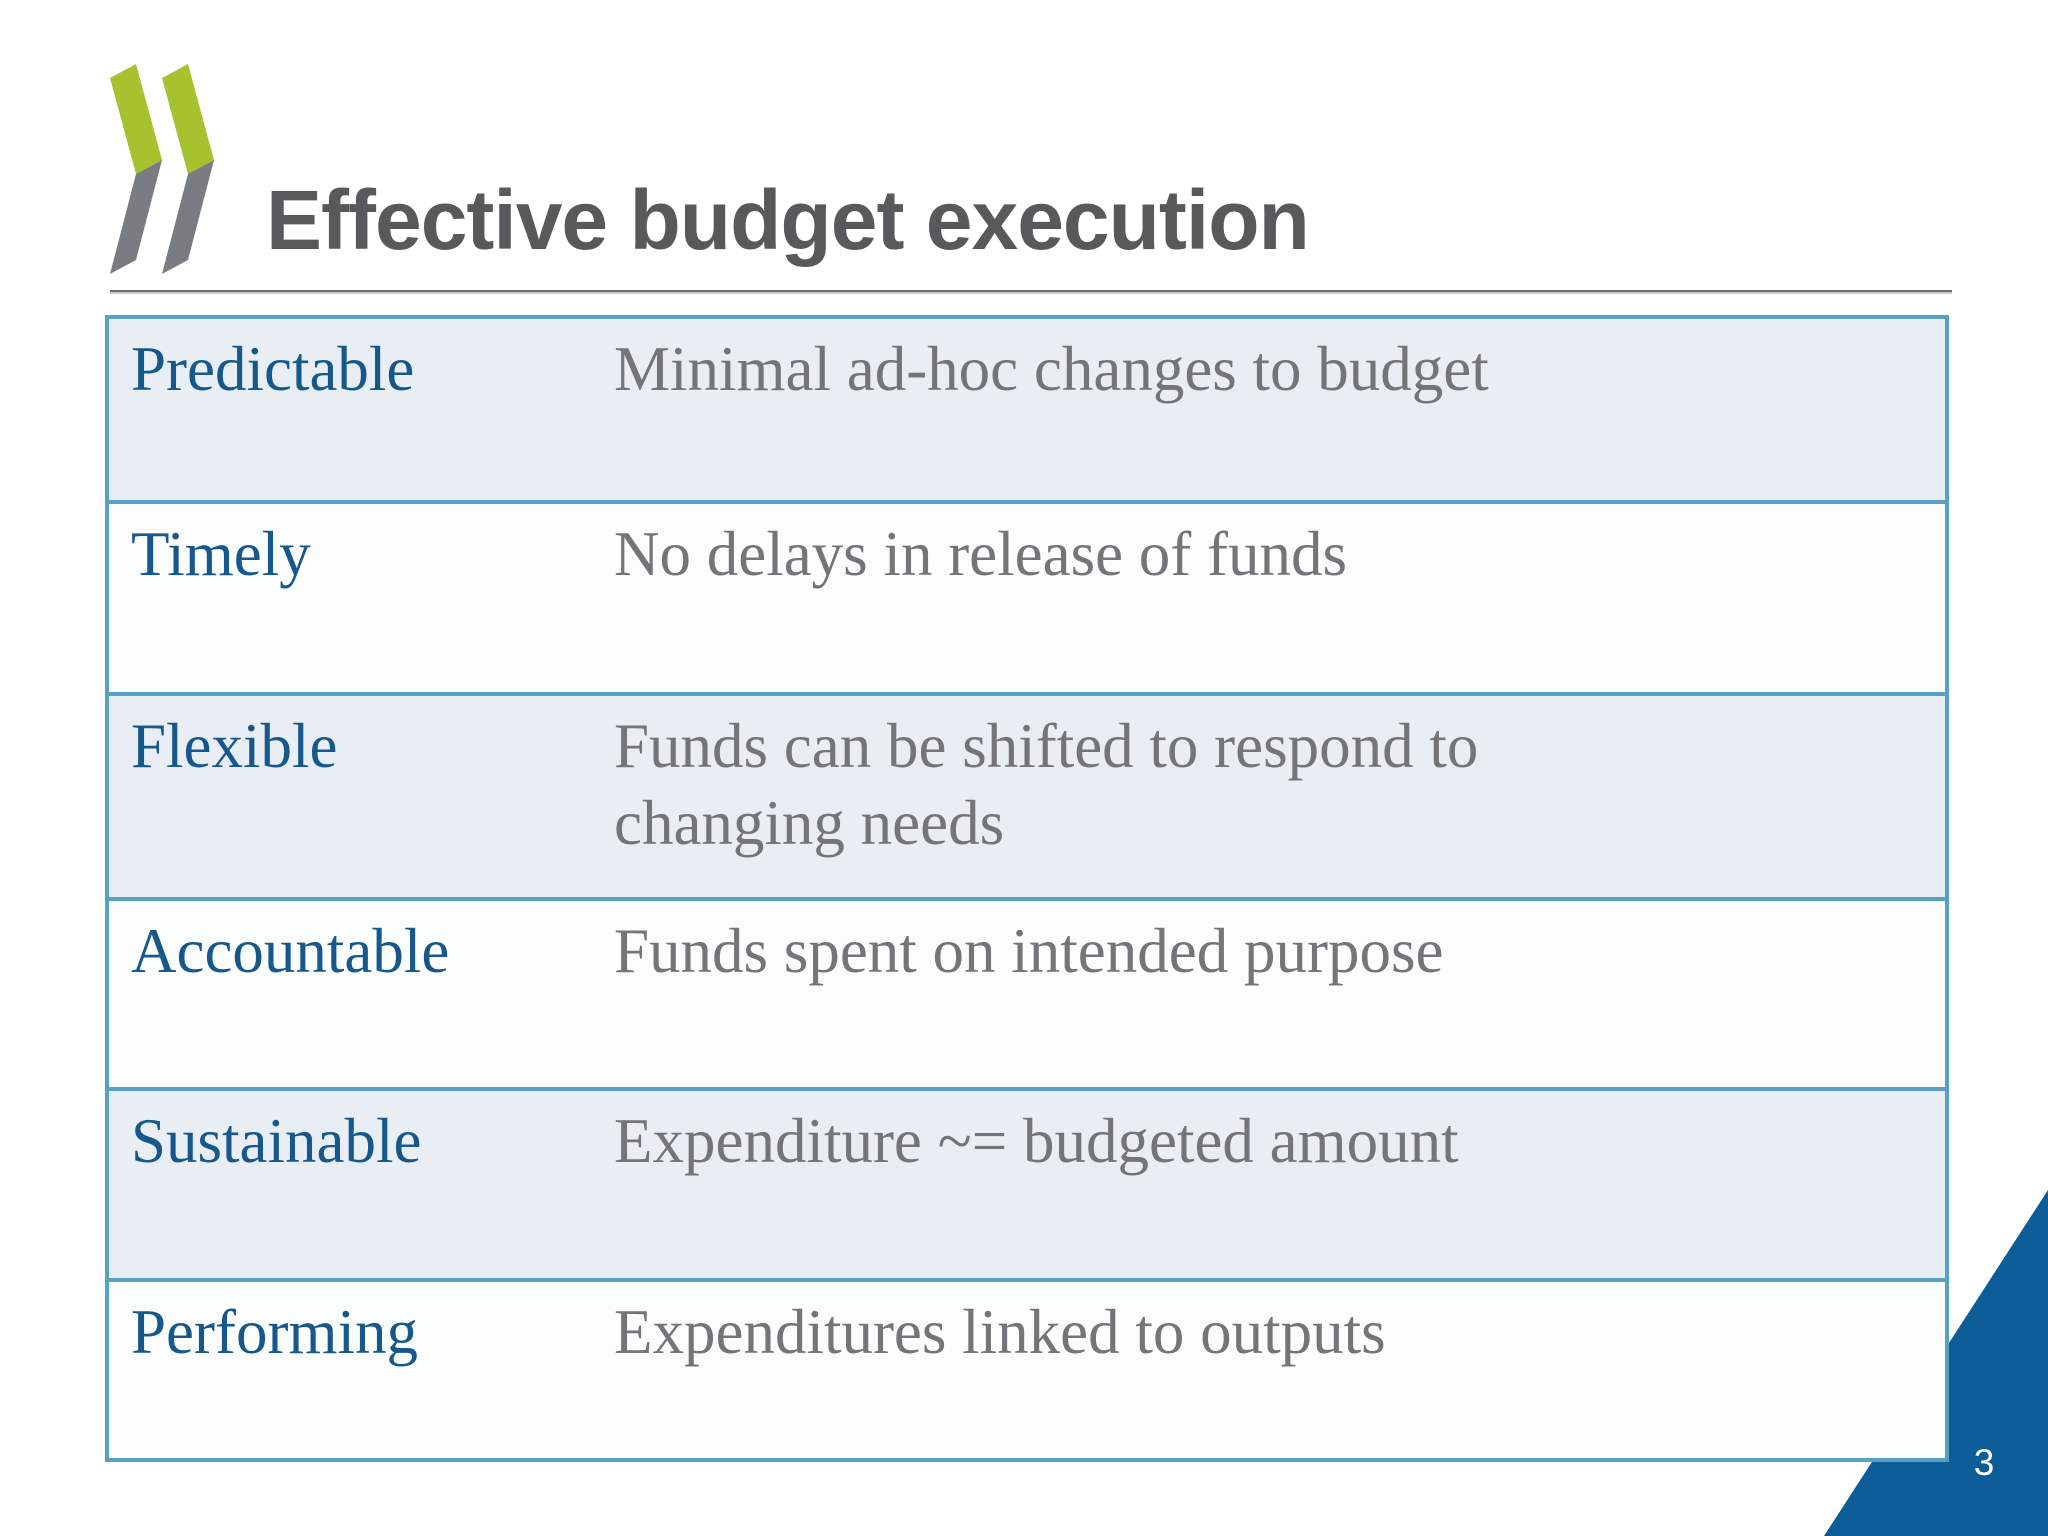 This screenshot has width=2048, height=1536. I want to click on row-description: Funds spent on intended purpose, so click(1029, 951).